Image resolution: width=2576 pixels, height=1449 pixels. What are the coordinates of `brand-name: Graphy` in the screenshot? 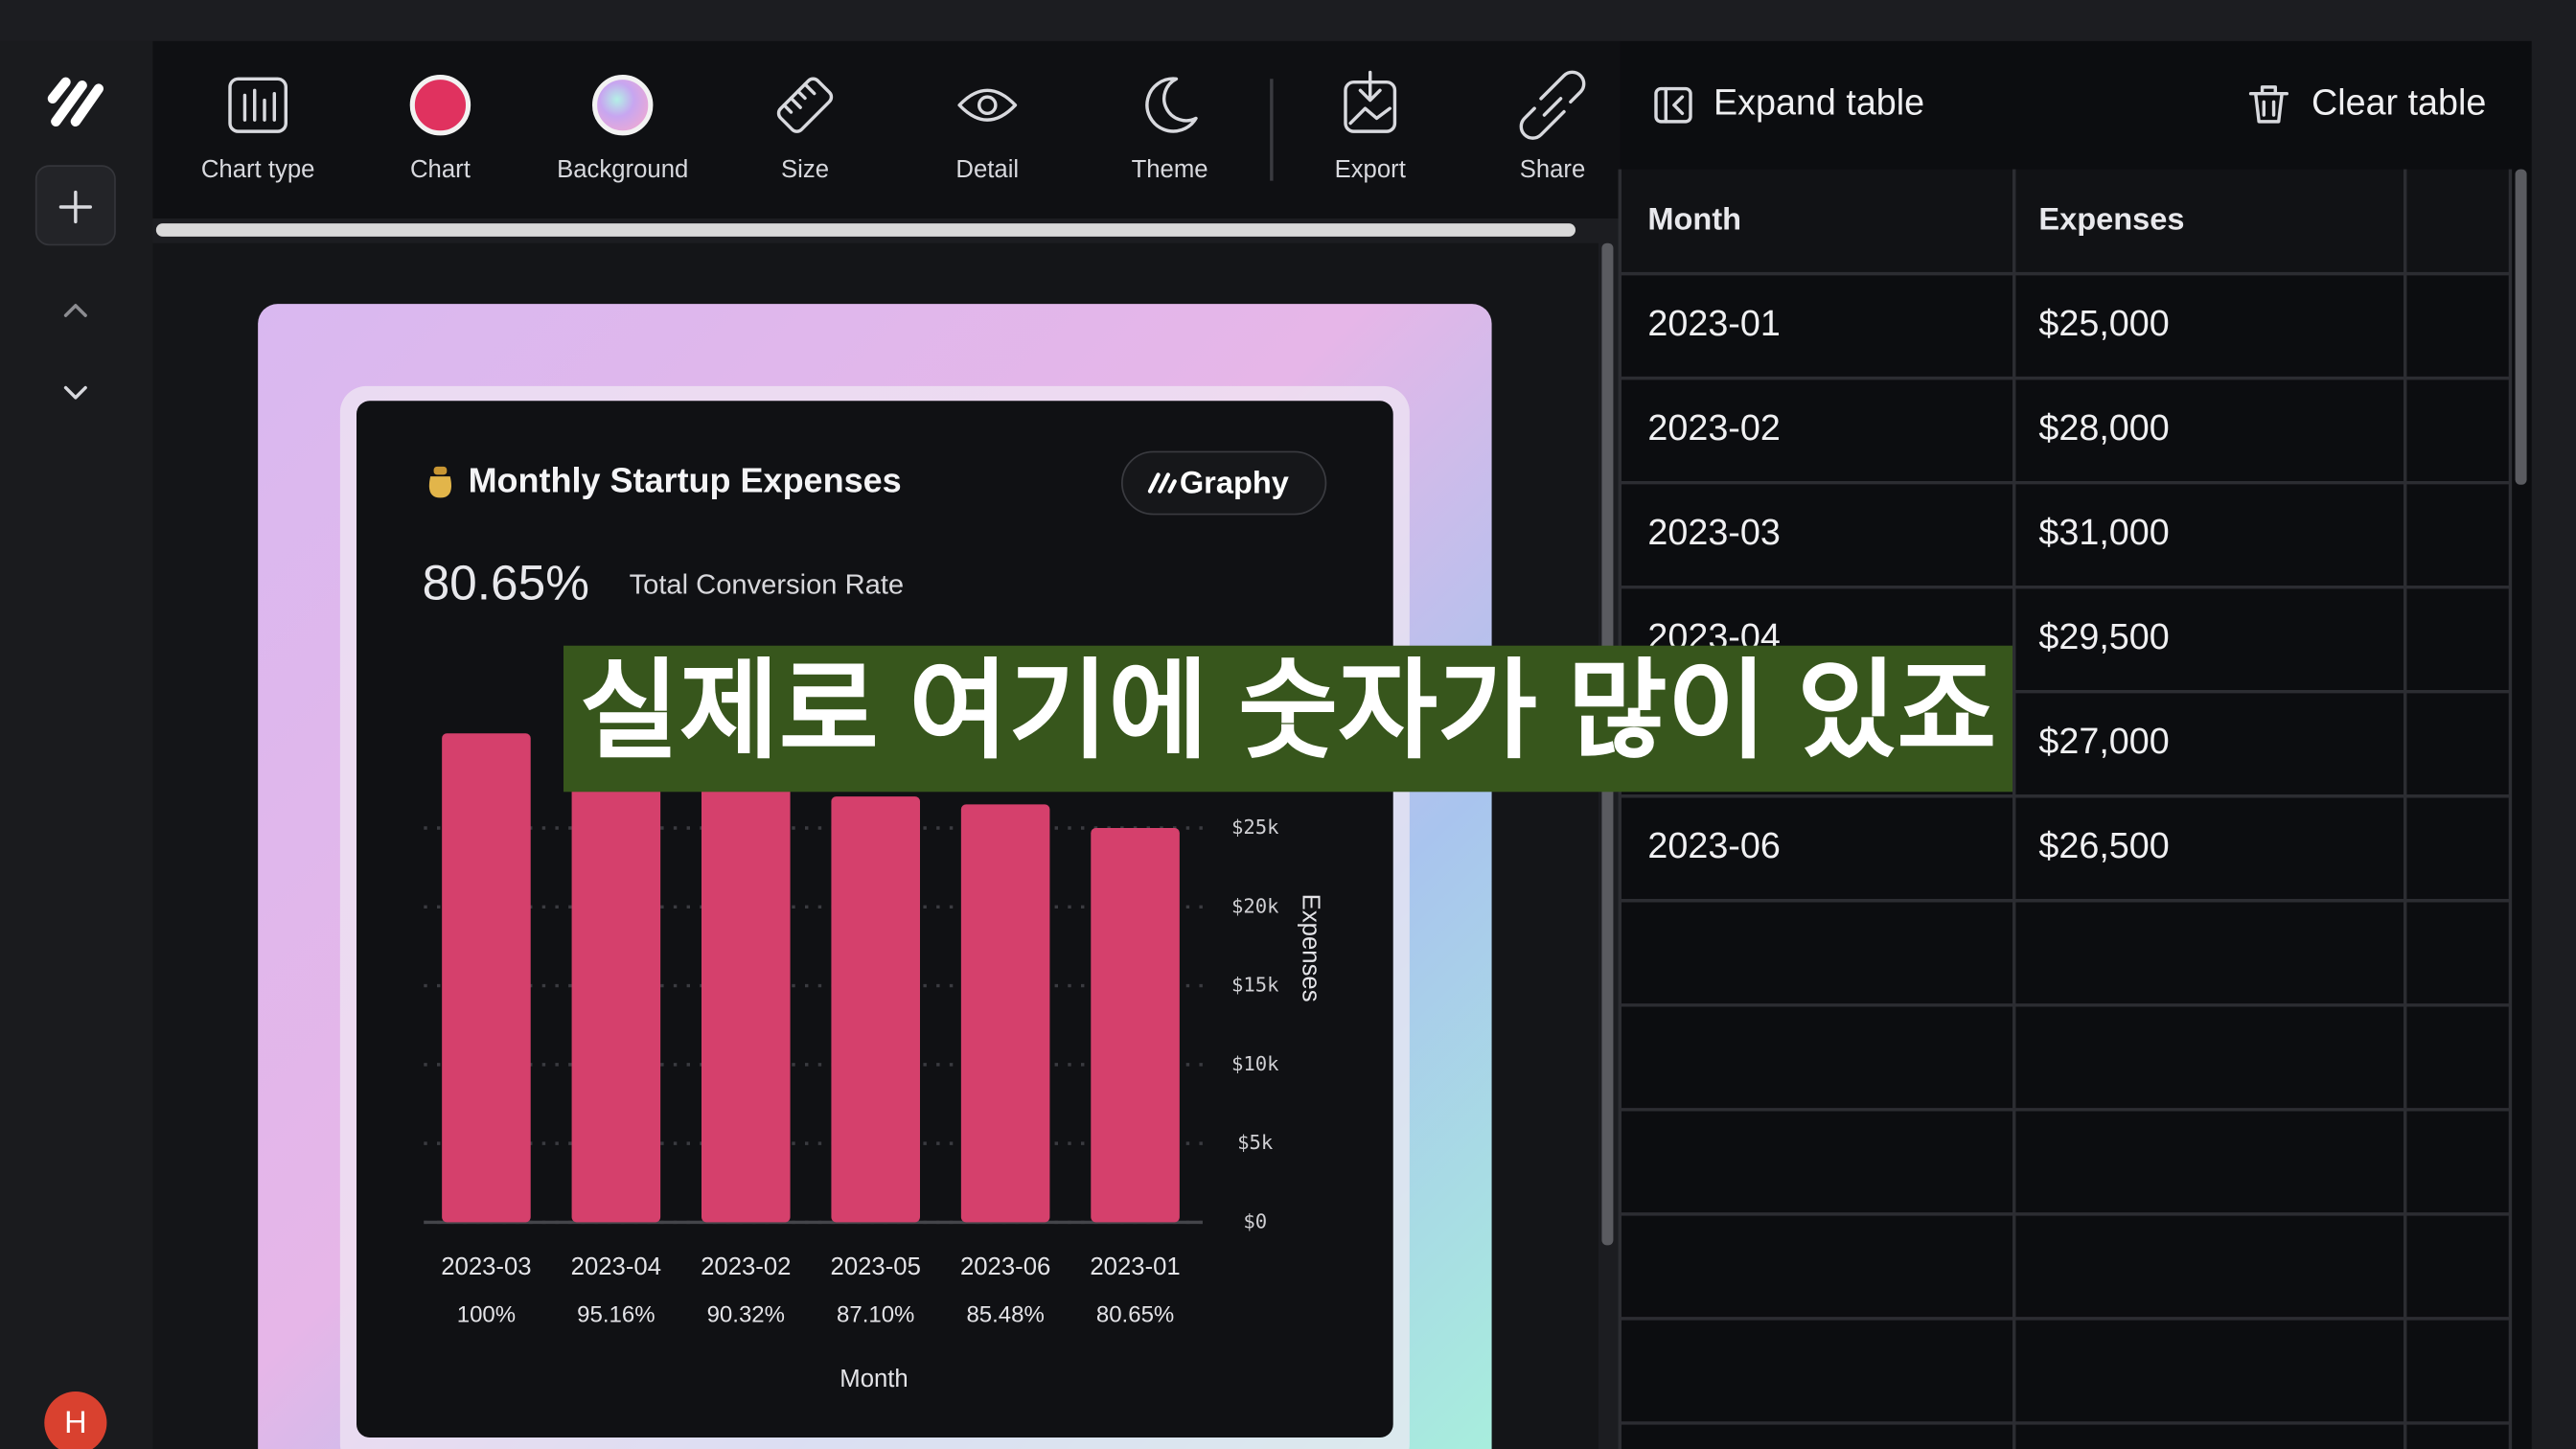 It's located at (1234, 482).